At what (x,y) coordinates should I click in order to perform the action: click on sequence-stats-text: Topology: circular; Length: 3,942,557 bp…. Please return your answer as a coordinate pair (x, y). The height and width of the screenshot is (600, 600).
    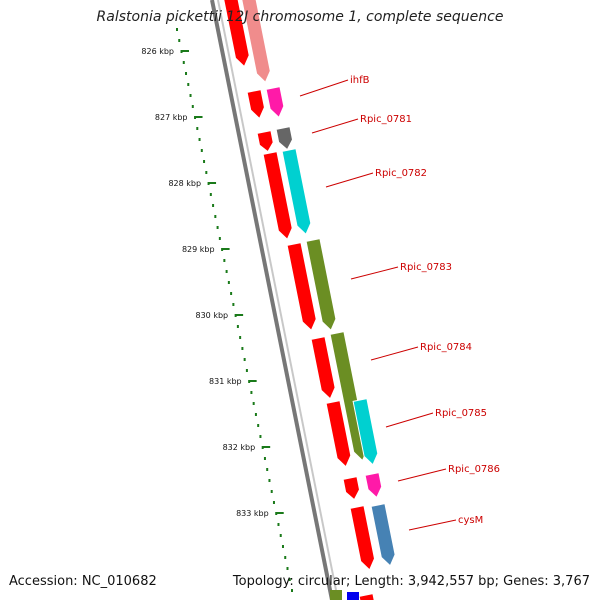
    Looking at the image, I should click on (411, 581).